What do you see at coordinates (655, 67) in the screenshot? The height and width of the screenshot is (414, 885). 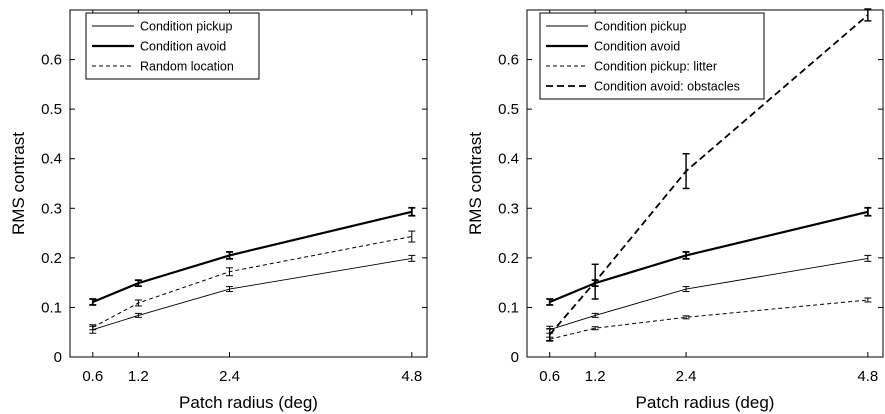 I see `legend-entry: Condition pickup: litter` at bounding box center [655, 67].